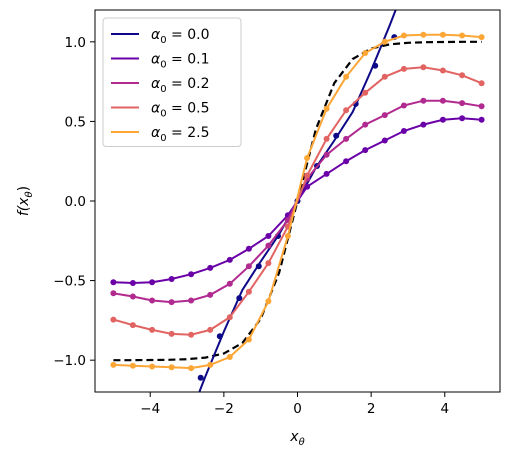 This screenshot has height=461, width=519. Describe the element at coordinates (224, 409) in the screenshot. I see `x-tick-label: −2` at that location.